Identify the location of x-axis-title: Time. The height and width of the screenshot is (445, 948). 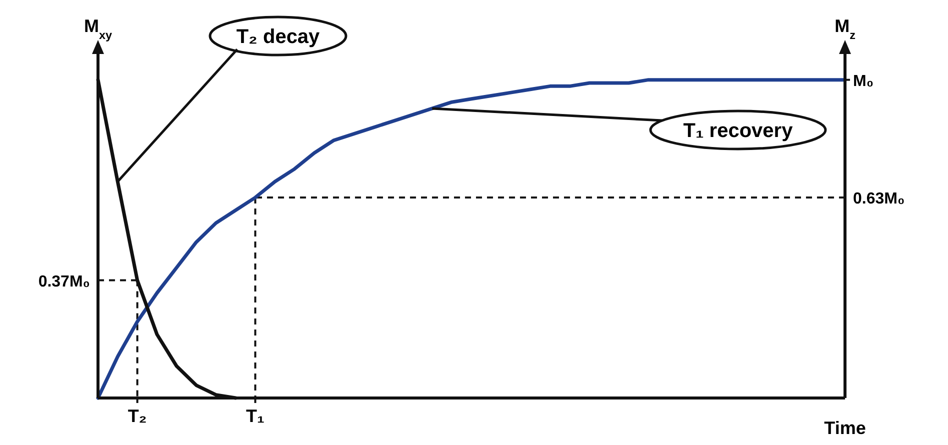
(845, 428).